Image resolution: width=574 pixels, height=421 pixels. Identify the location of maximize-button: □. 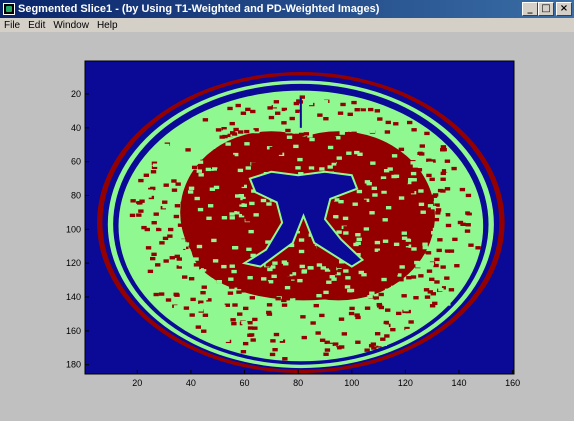
(546, 9).